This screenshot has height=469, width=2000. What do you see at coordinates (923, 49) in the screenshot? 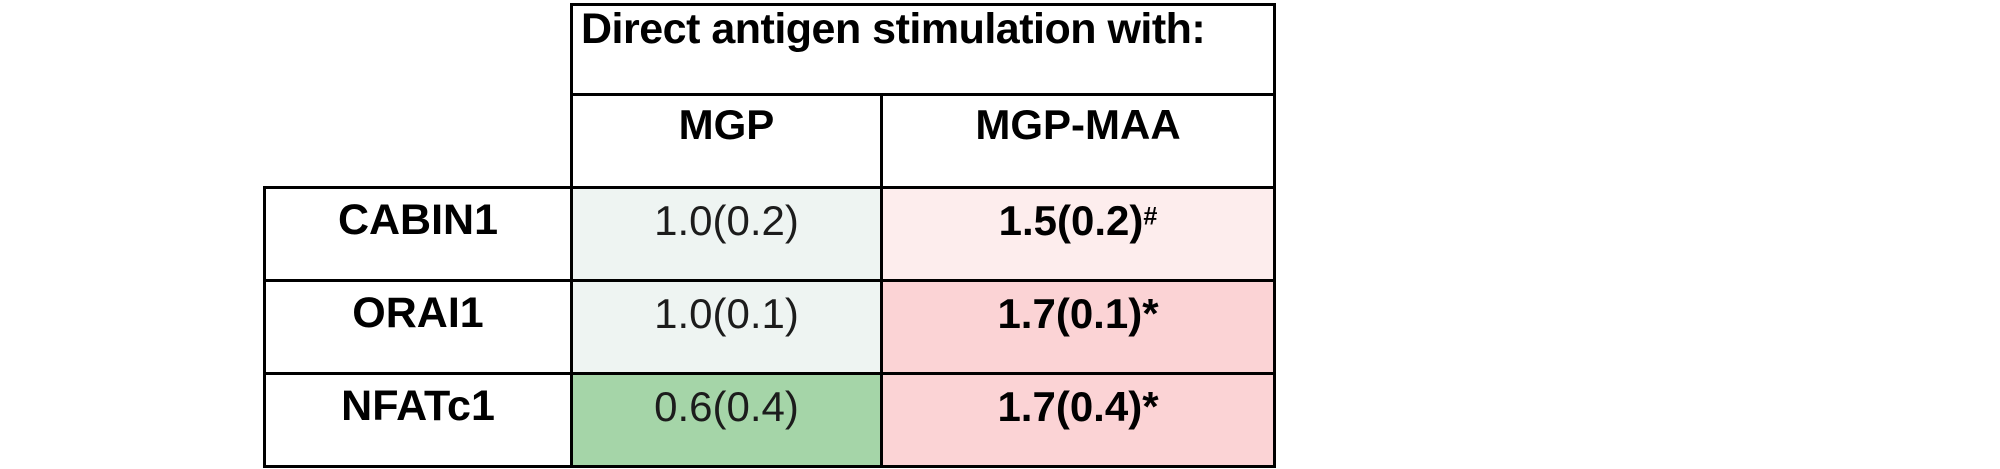
I see `table-title: Direct antigen stimulation with:` at bounding box center [923, 49].